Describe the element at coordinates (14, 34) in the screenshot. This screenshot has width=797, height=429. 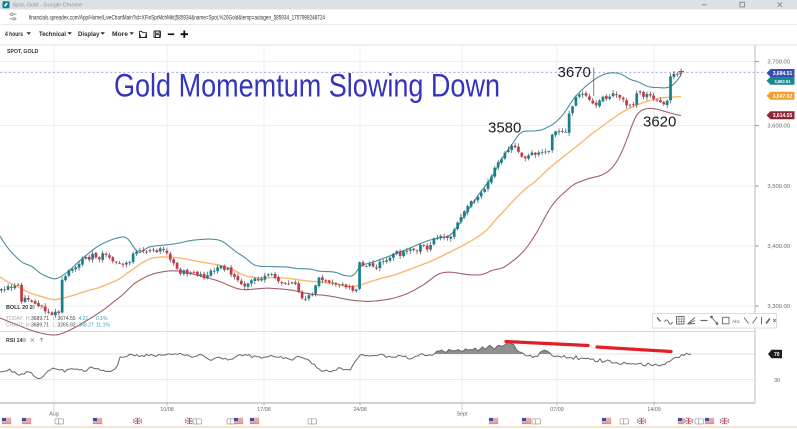
I see `svg-text: 4 hours` at that location.